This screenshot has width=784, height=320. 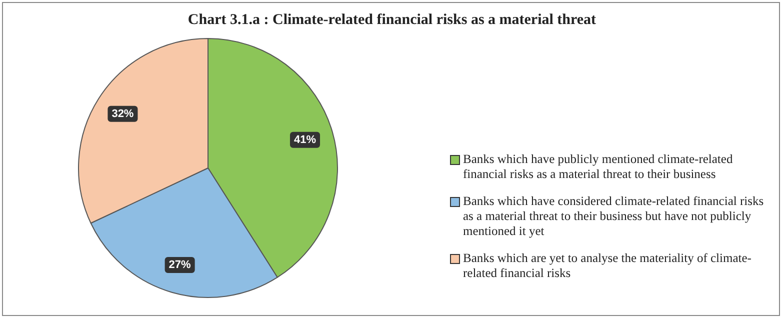 What do you see at coordinates (123, 114) in the screenshot?
I see `data-label: 32%` at bounding box center [123, 114].